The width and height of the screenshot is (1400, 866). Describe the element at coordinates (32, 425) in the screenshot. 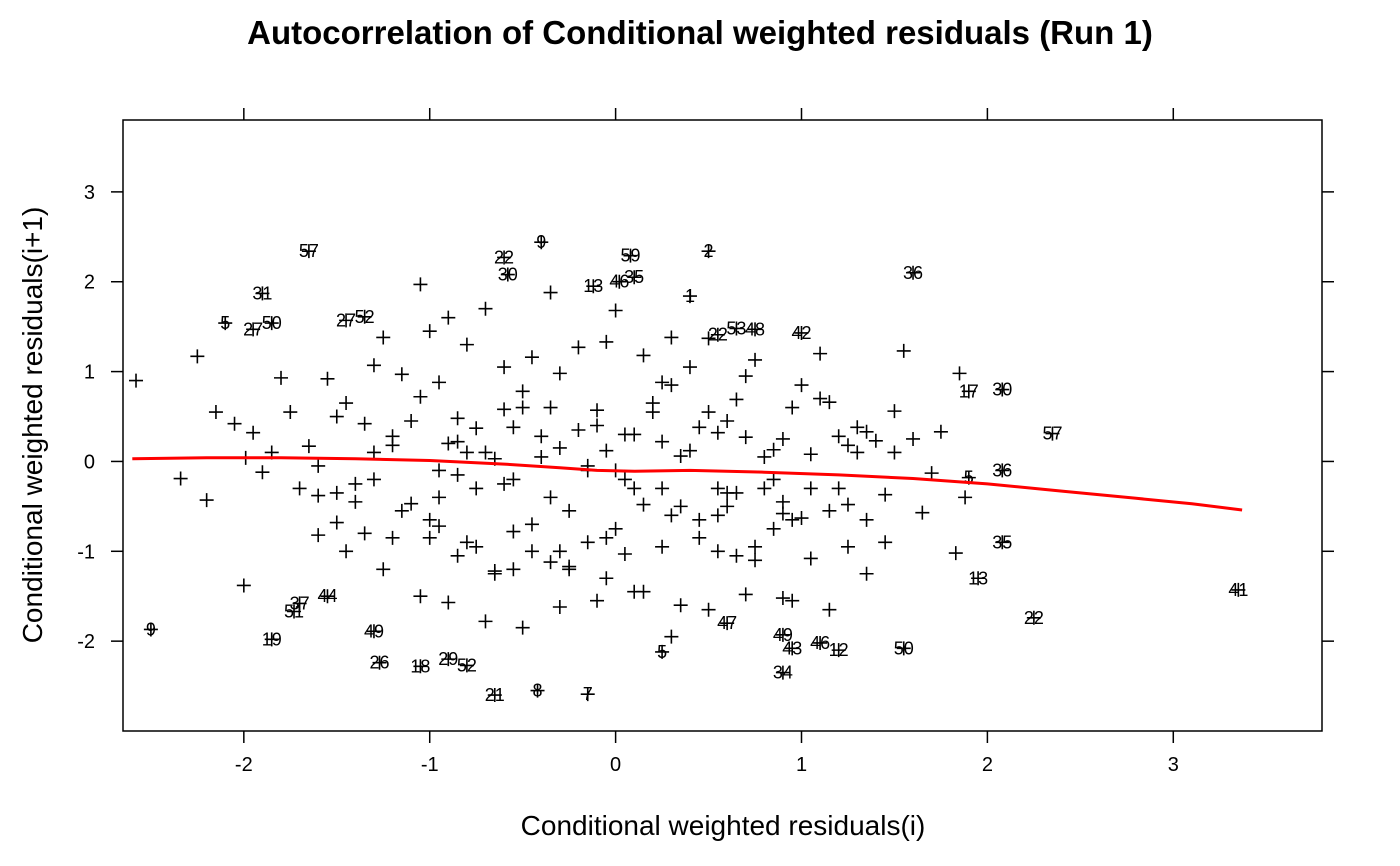

I see `y-axis-label: Conditional weighted residuals(i+1)` at that location.